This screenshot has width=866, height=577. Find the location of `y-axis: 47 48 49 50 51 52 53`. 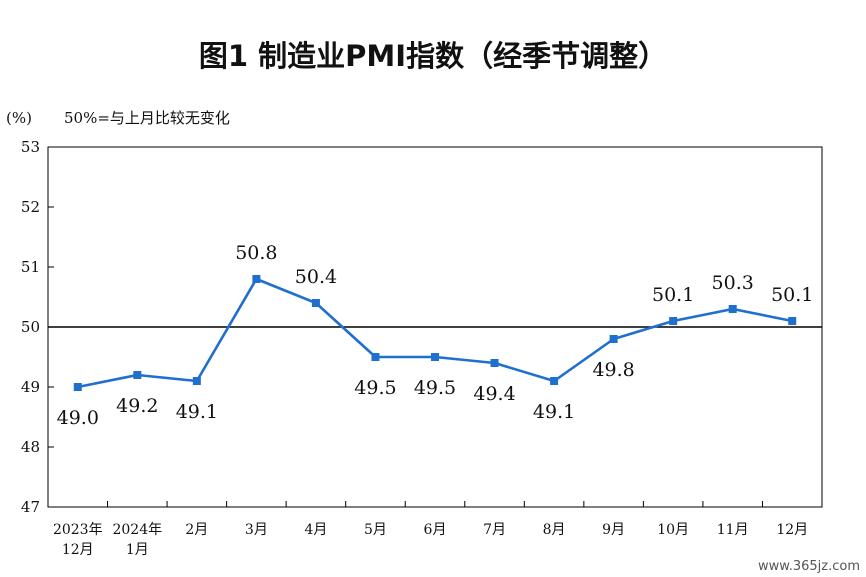

y-axis: 47 48 49 50 51 52 53 is located at coordinates (37, 327).